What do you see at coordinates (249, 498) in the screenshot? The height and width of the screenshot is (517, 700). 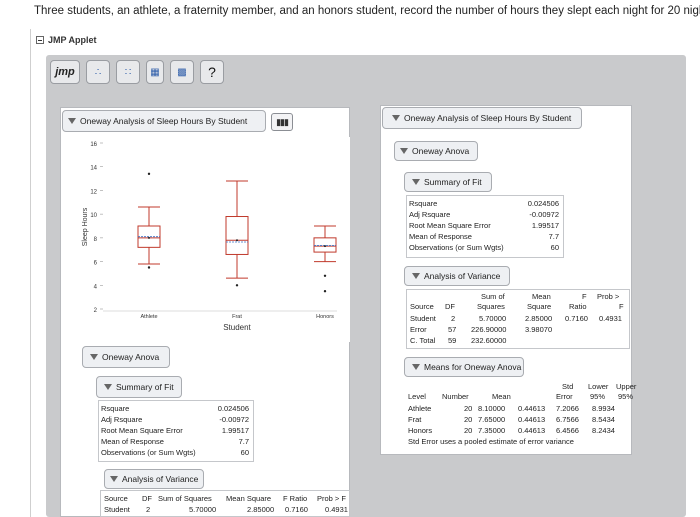 I see `variance-col-header: Mean Square` at bounding box center [249, 498].